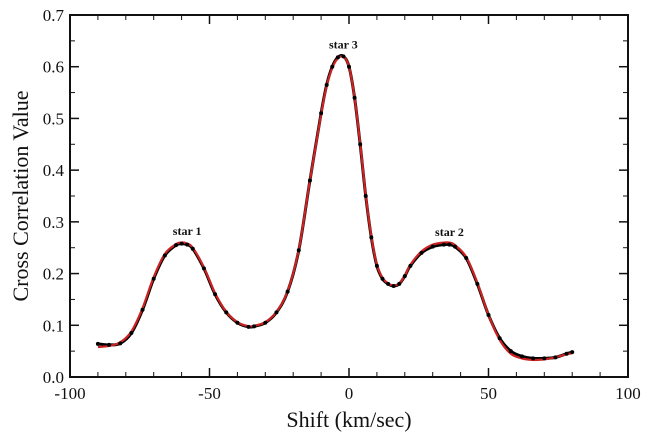  I want to click on y-tick-label: 0.5, so click(53, 118).